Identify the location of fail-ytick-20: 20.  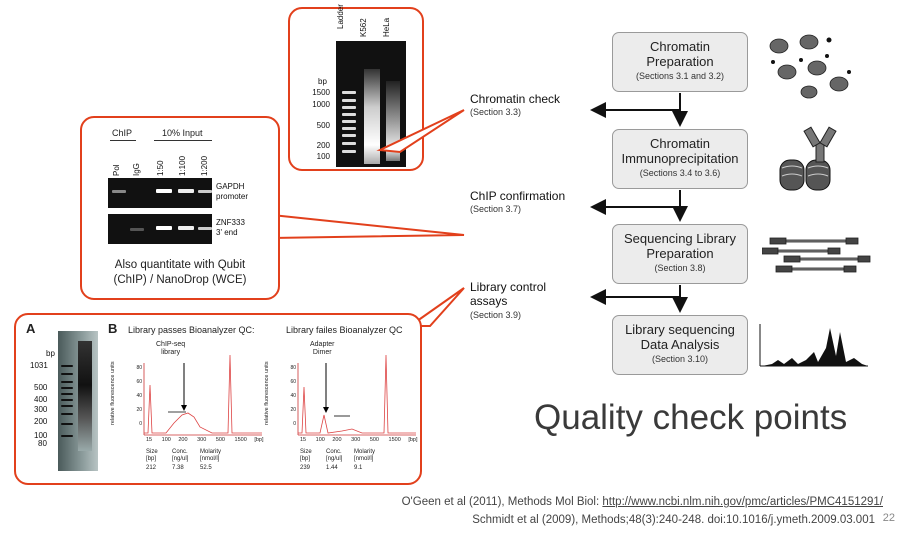
(293, 410).